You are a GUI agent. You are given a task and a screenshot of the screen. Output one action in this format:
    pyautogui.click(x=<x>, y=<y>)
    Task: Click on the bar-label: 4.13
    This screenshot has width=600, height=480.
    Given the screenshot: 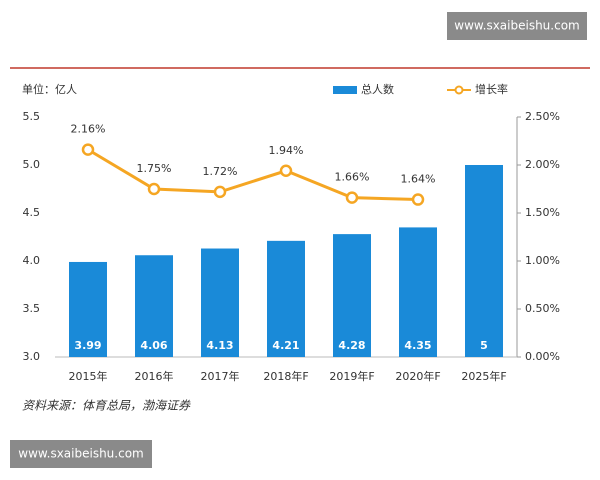 What is the action you would take?
    pyautogui.click(x=219, y=345)
    